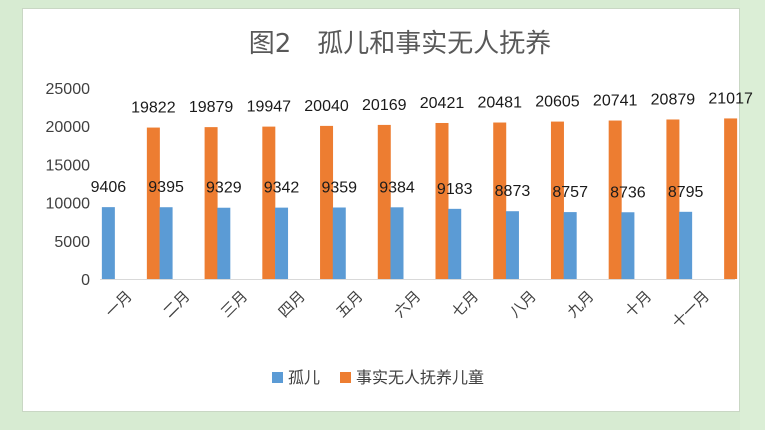 The image size is (765, 430). What do you see at coordinates (72, 242) in the screenshot?
I see `y-tick-label: 5000` at bounding box center [72, 242].